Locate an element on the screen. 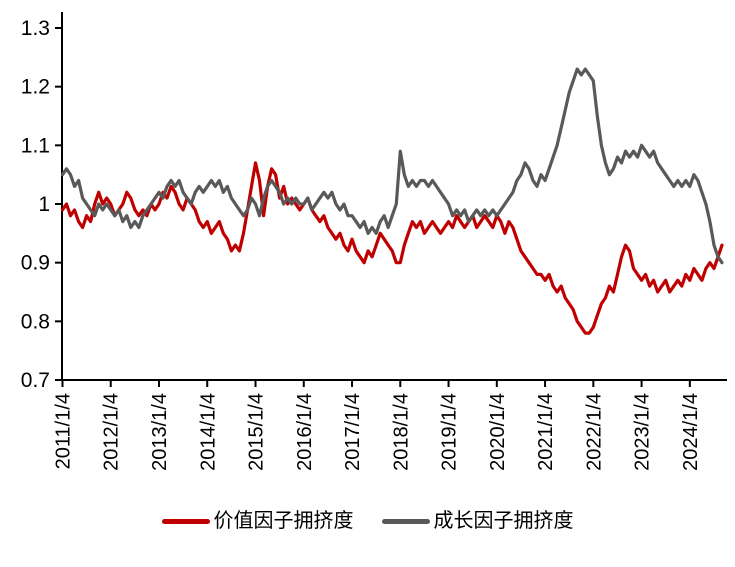 Image resolution: width=735 pixels, height=567 pixels. y-axis-ticks: 0.7 0.8 0.9 1 1.1 1.2 1.3 is located at coordinates (41, 204).